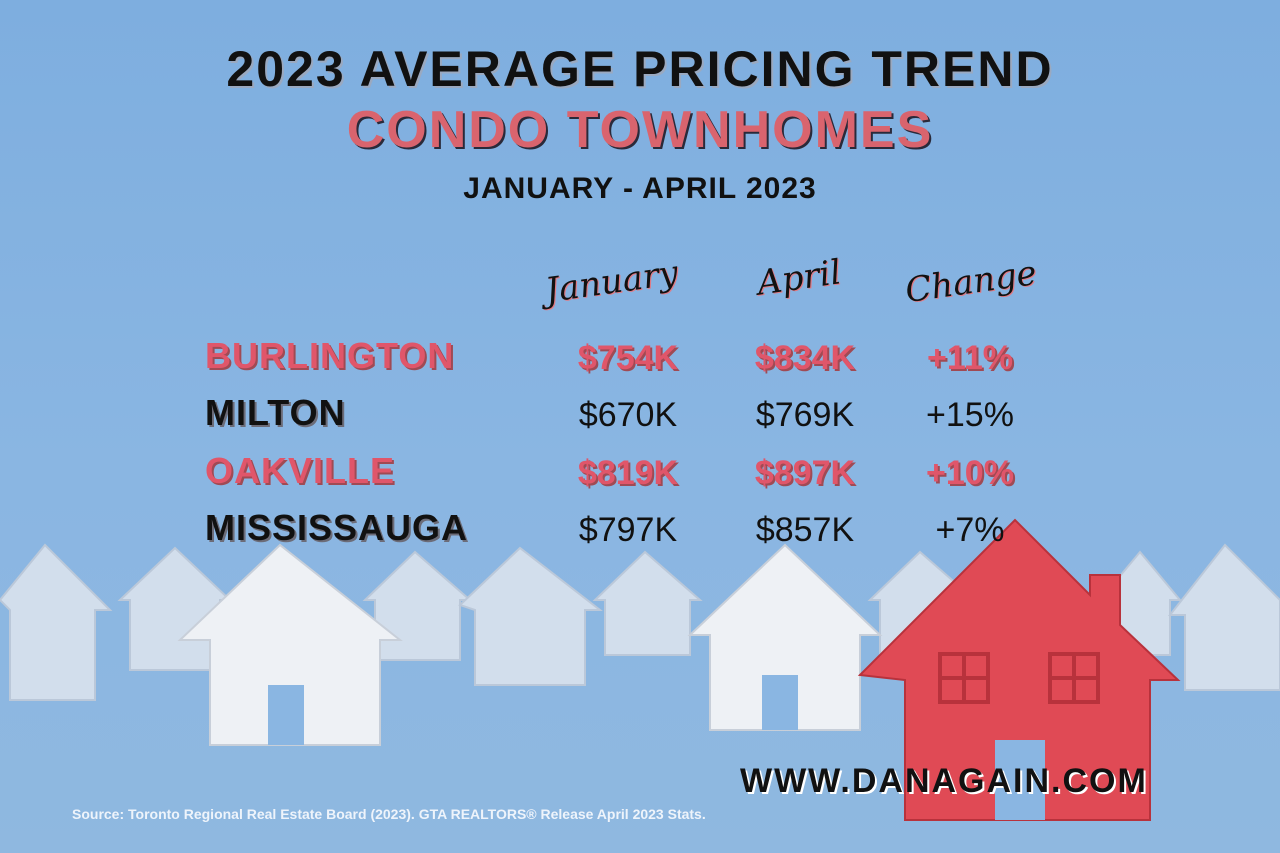 This screenshot has height=853, width=1280. What do you see at coordinates (330, 355) in the screenshot?
I see `city-label: BURLINGTON` at bounding box center [330, 355].